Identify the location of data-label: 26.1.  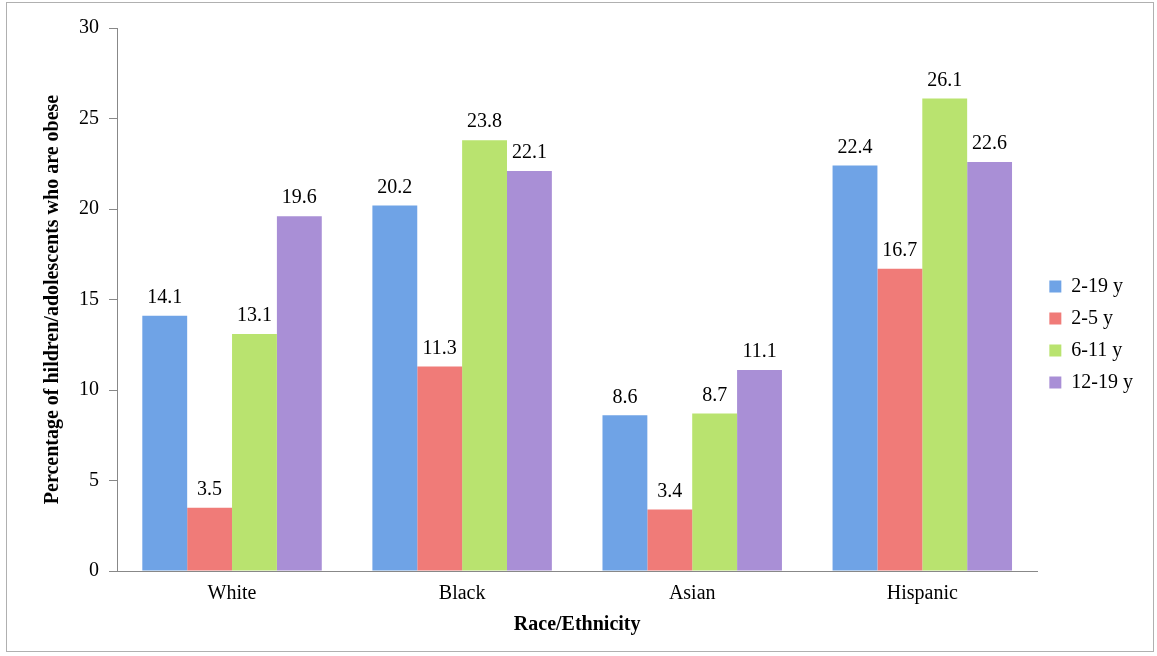
(945, 78).